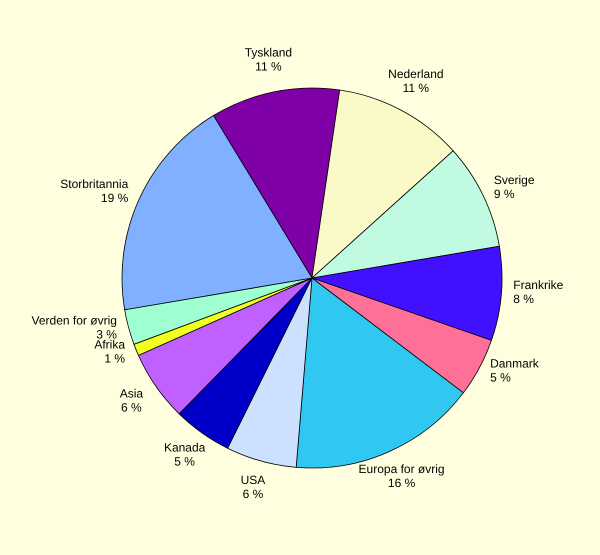  Describe the element at coordinates (74, 320) in the screenshot. I see `slice-label: Verden for øvrig` at that location.